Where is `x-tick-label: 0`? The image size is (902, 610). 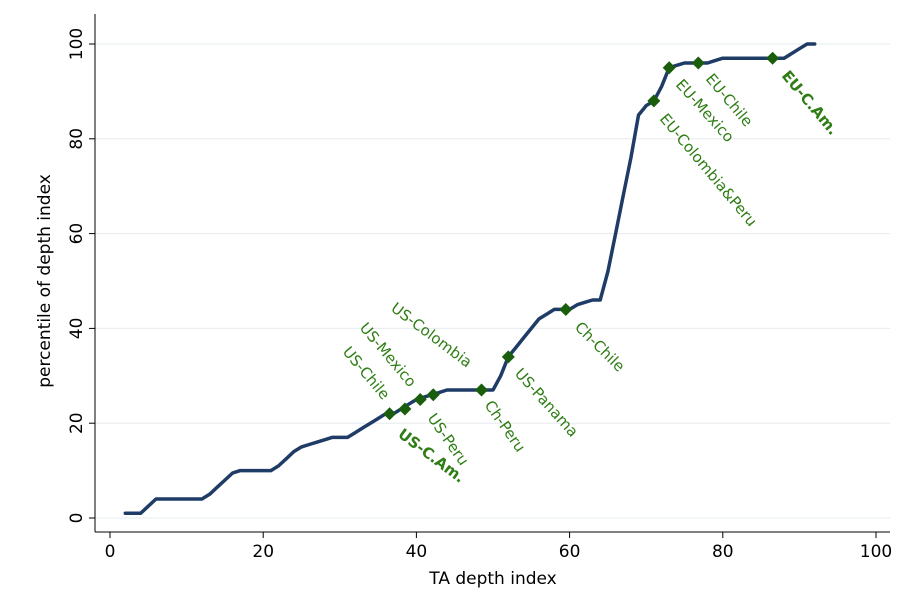
x-tick-label: 0 is located at coordinates (110, 552).